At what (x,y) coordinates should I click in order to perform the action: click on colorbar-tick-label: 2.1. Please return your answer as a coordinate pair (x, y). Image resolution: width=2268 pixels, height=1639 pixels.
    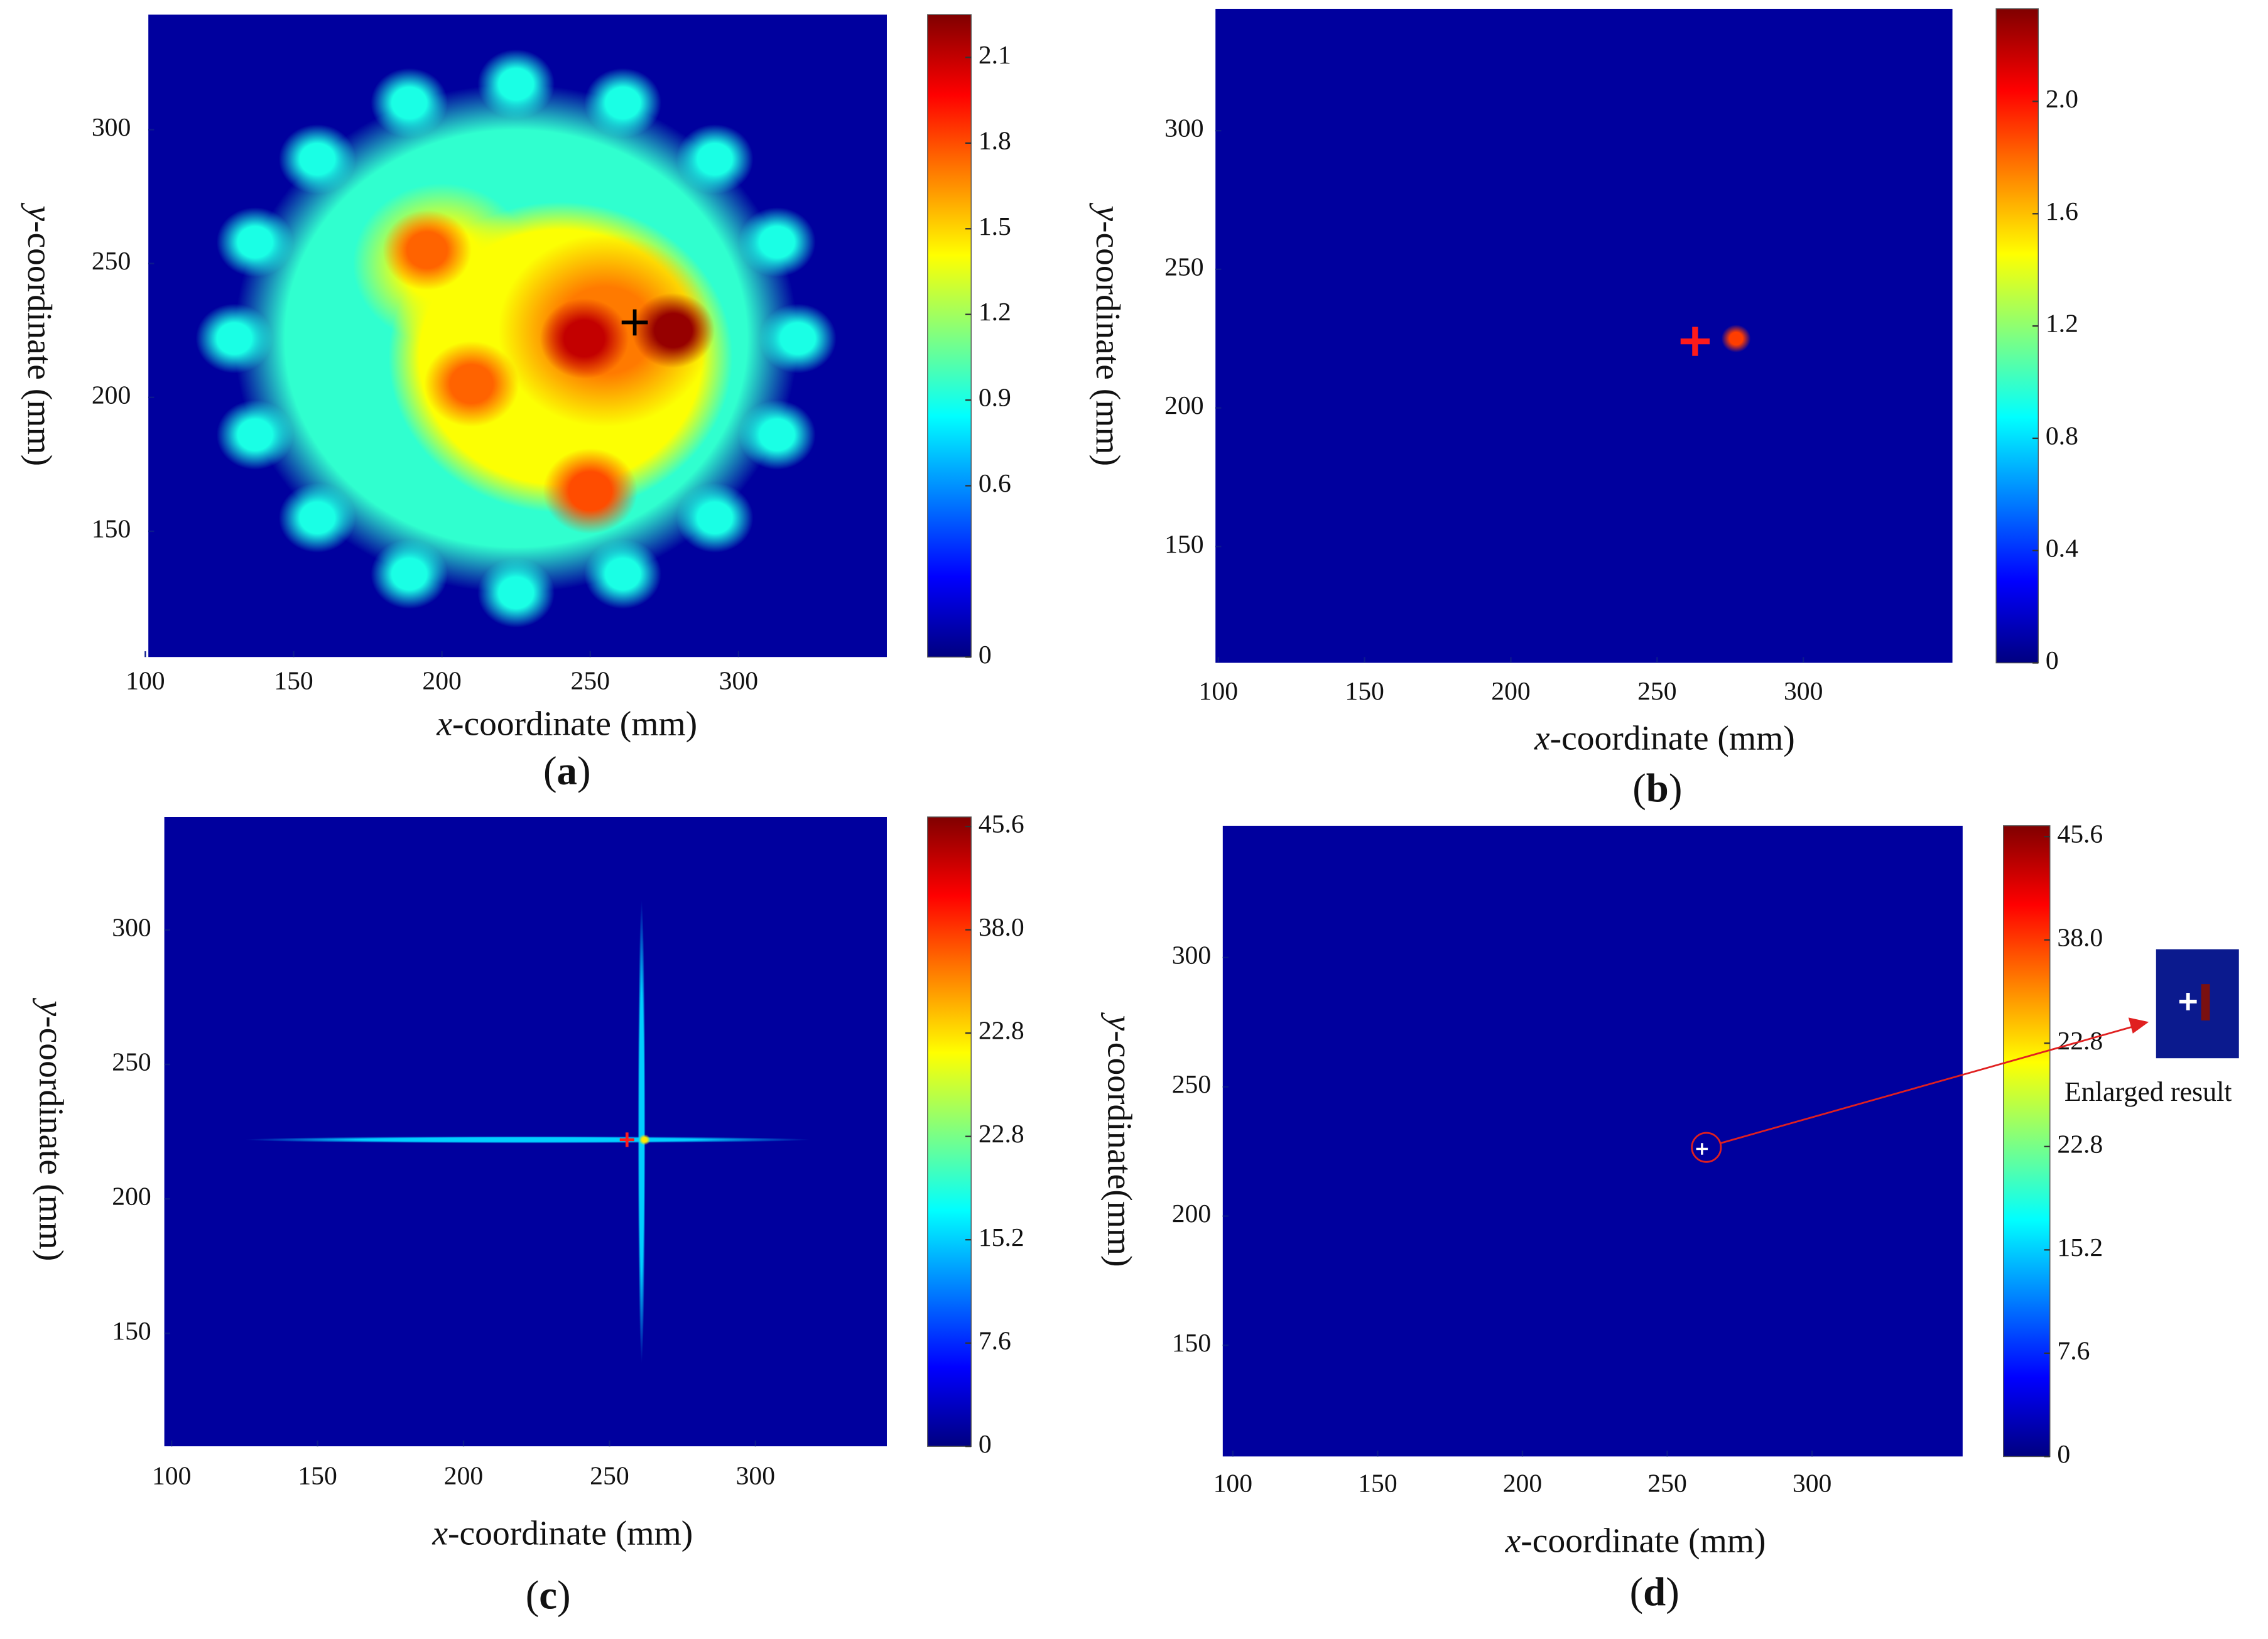
    Looking at the image, I should click on (995, 55).